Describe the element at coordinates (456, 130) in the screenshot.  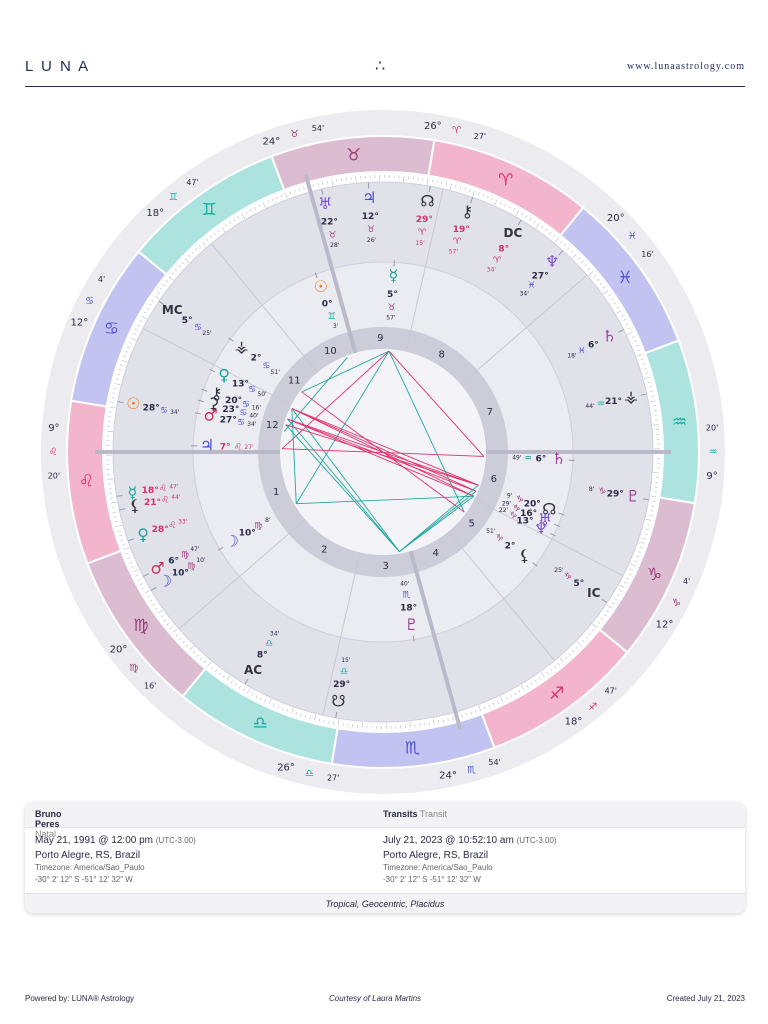
I see `cusp-sign: ♈` at that location.